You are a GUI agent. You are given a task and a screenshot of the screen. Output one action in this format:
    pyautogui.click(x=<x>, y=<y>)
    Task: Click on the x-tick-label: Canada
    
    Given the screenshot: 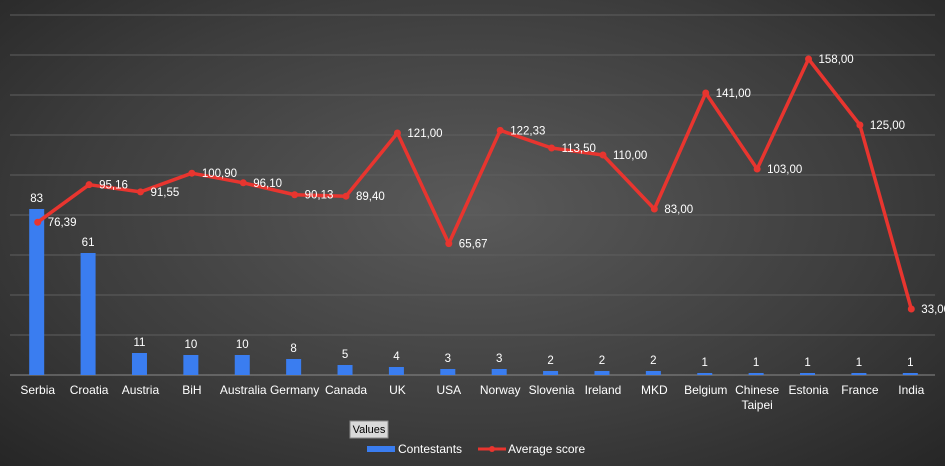 What is the action you would take?
    pyautogui.click(x=346, y=390)
    